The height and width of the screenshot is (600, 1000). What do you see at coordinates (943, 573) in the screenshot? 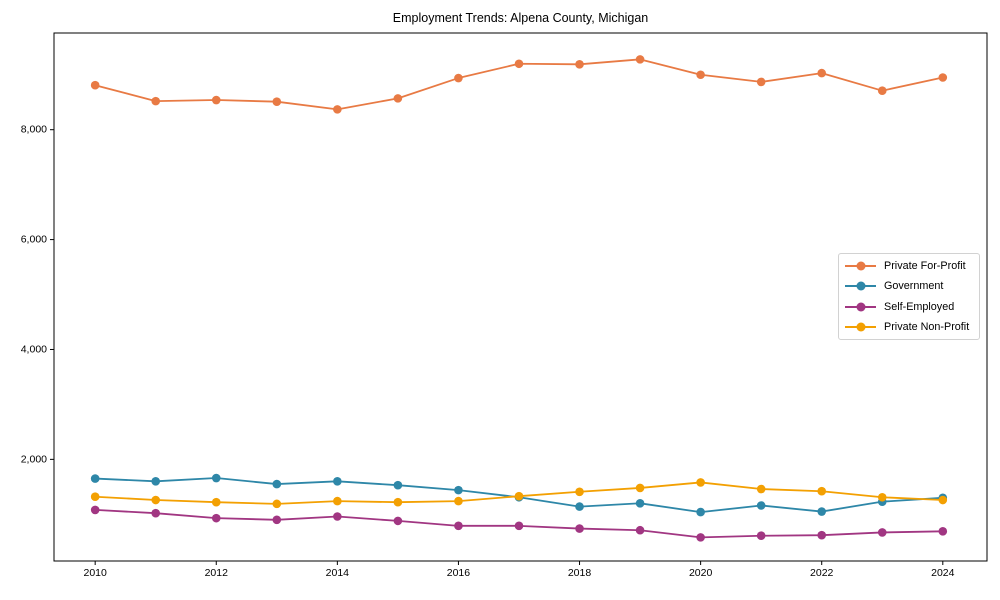
I see `x-tick-label: 2024` at bounding box center [943, 573].